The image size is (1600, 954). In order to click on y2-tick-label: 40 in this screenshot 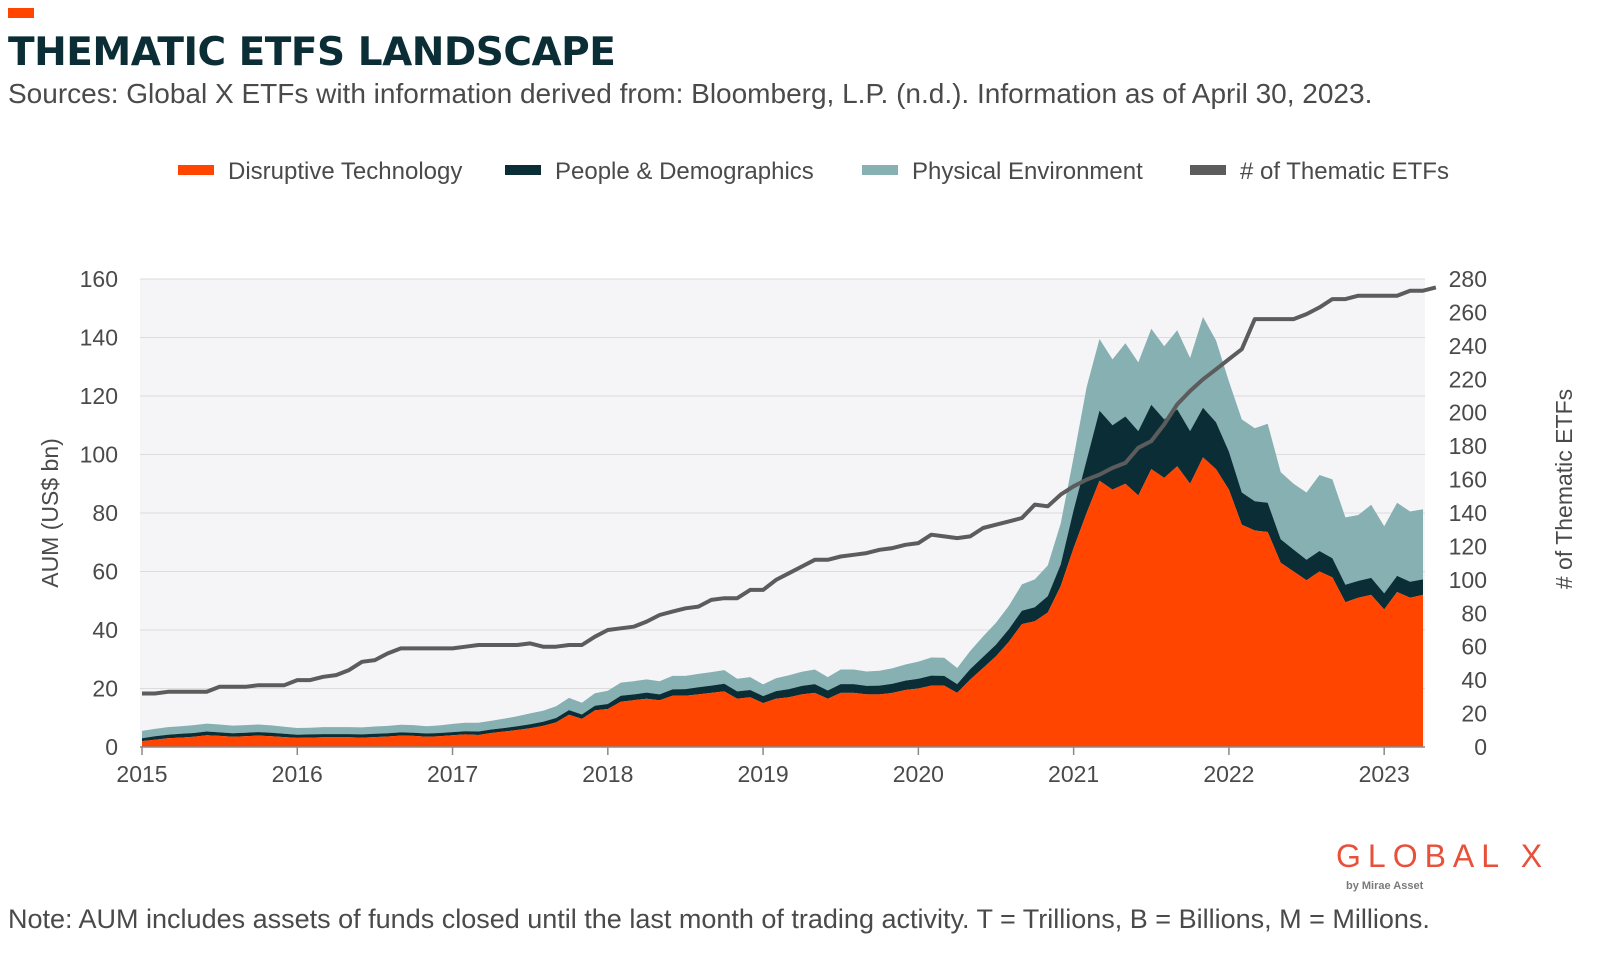, I will do `click(1474, 680)`.